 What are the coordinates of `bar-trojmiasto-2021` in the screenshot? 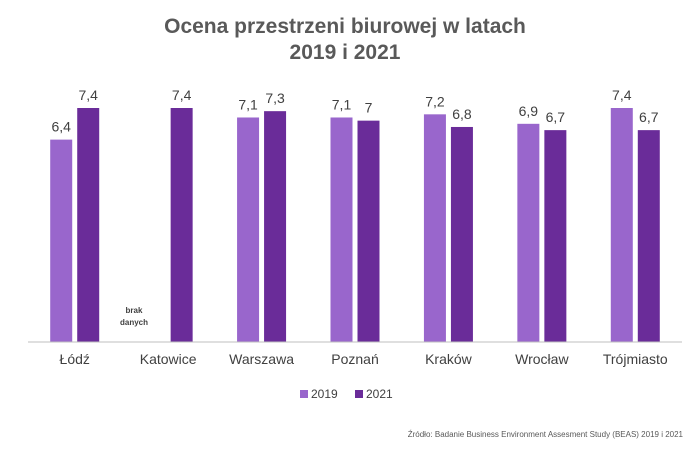 It's located at (648, 236).